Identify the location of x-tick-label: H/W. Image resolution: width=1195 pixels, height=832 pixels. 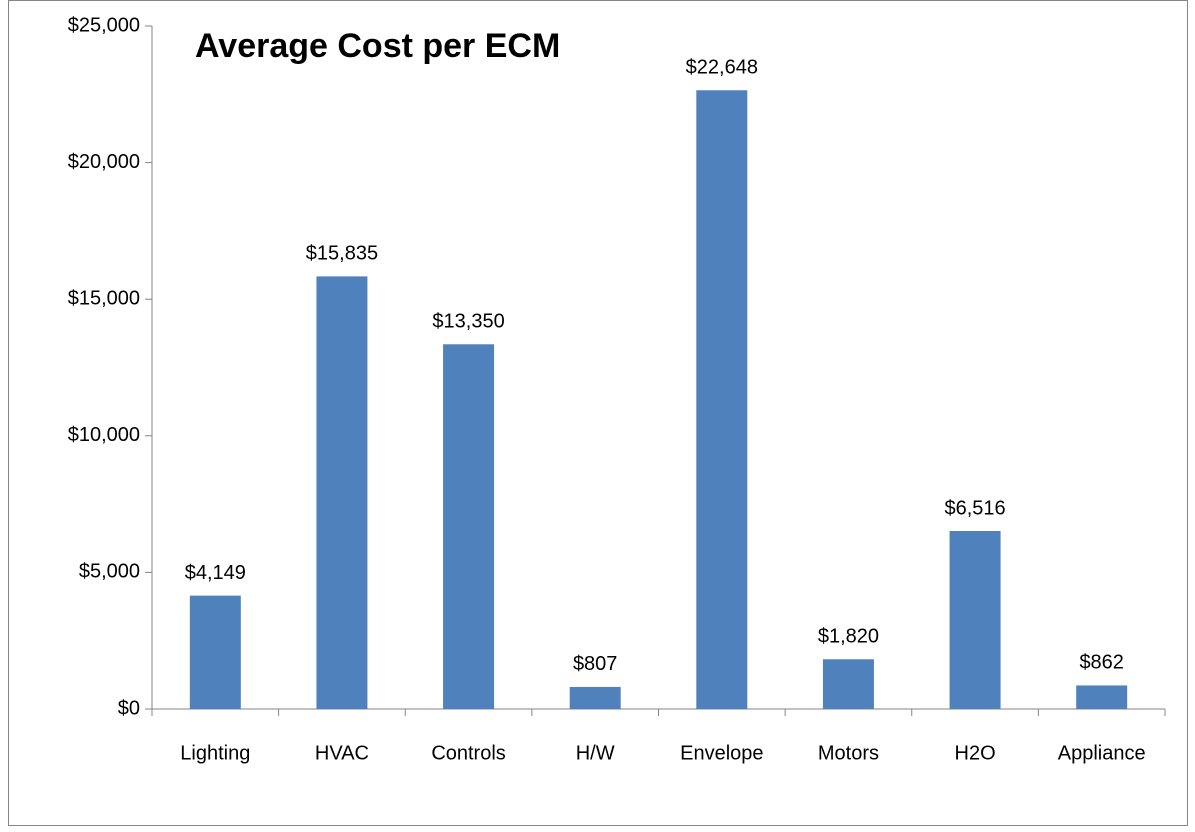
(595, 753).